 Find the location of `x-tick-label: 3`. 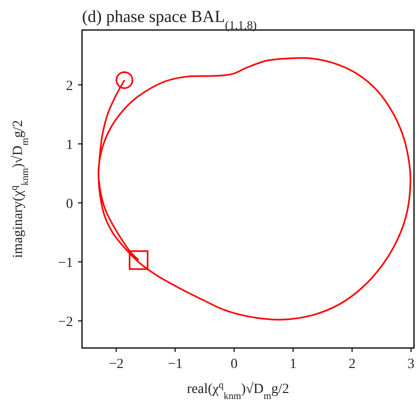

x-tick-label: 3 is located at coordinates (411, 364).